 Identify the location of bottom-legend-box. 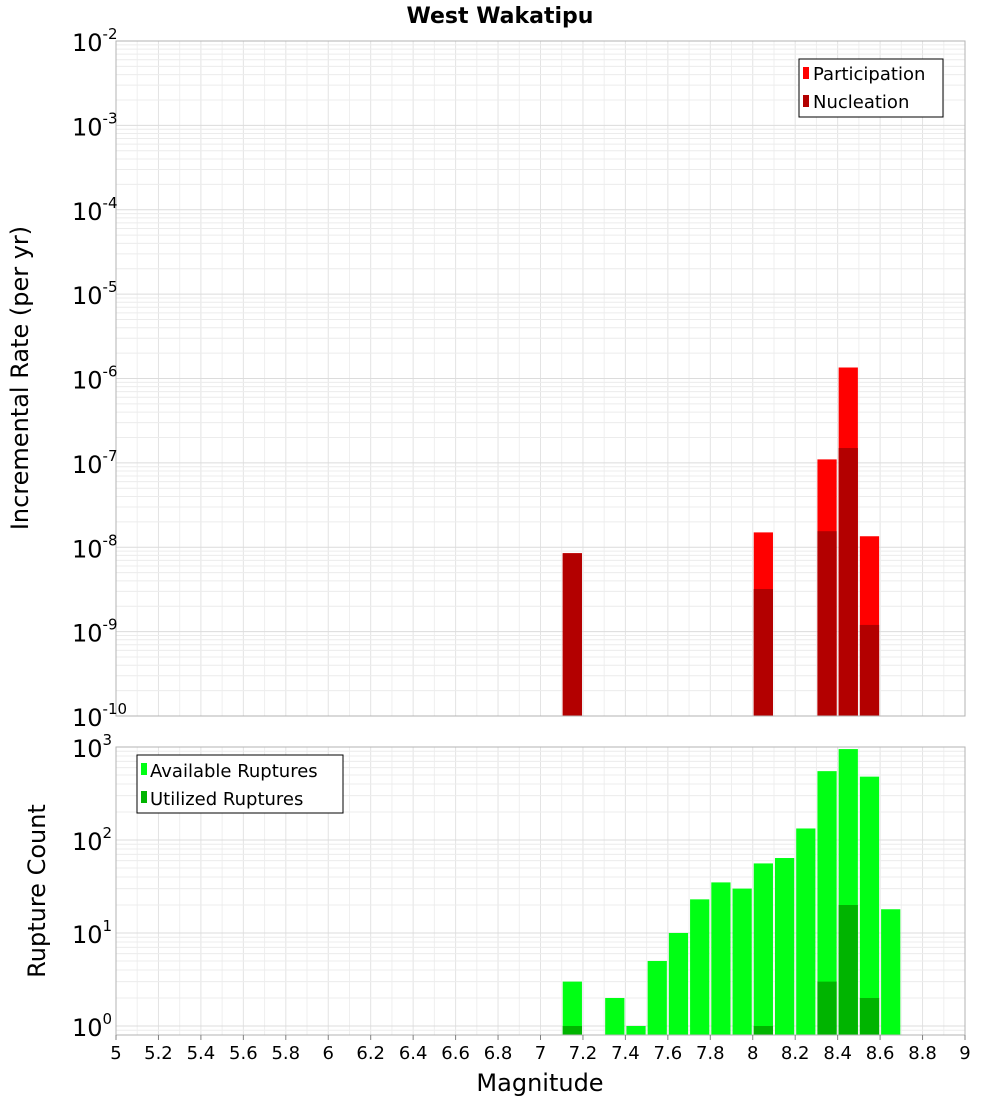
(240, 784).